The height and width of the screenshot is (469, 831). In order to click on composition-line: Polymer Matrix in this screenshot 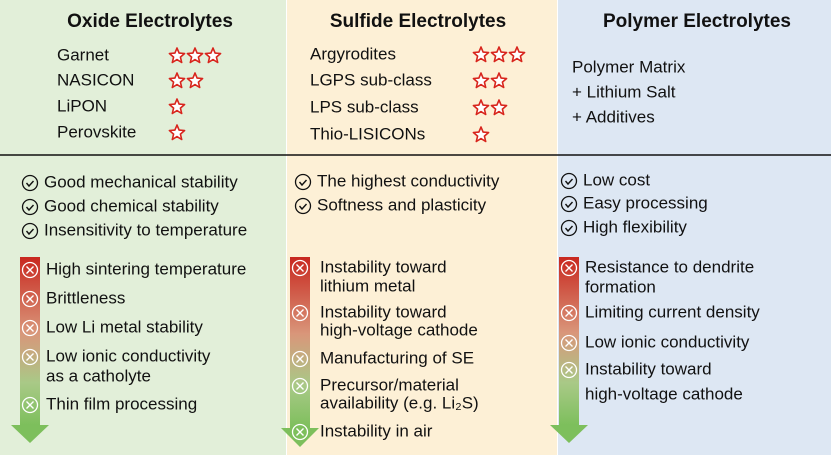, I will do `click(629, 66)`.